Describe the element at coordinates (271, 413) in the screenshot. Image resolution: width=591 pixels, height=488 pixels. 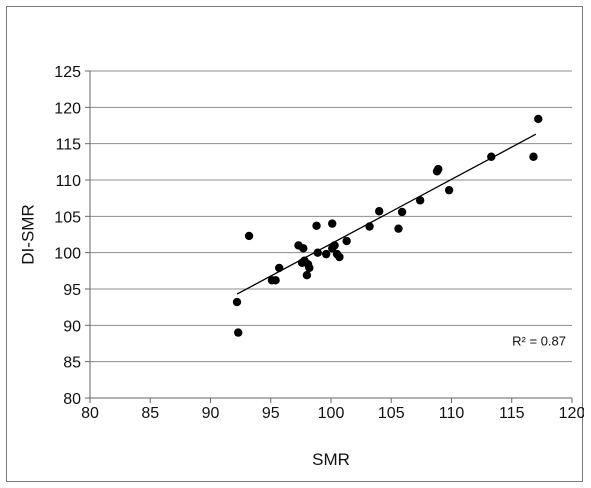
I see `x-tick-label: 95` at that location.